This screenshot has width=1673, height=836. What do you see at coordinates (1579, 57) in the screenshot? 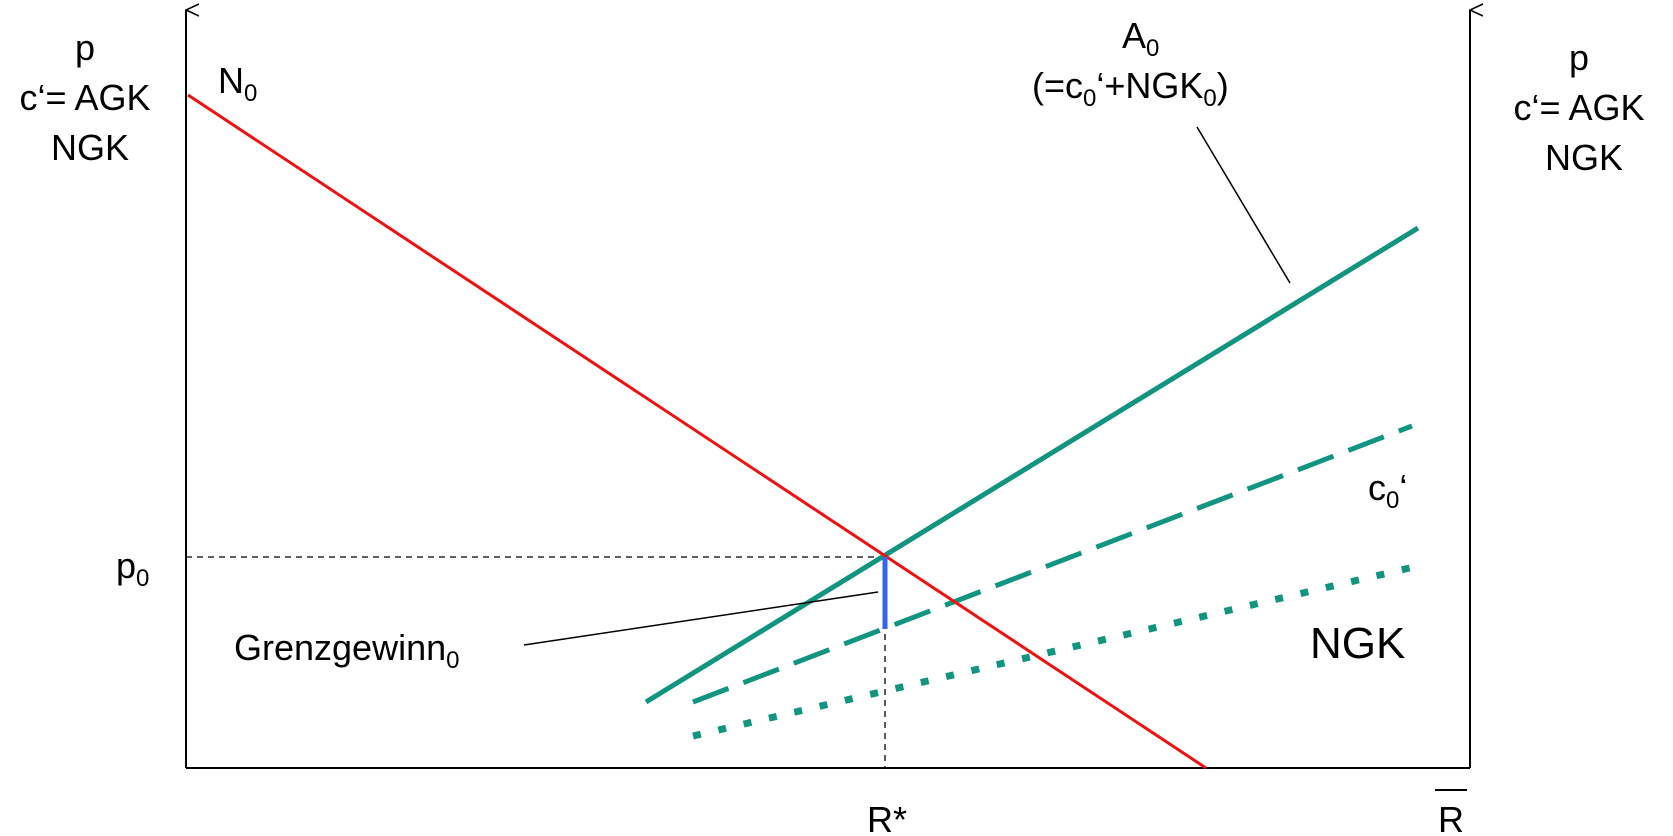
I see `right-axis-label-line: p` at bounding box center [1579, 57].